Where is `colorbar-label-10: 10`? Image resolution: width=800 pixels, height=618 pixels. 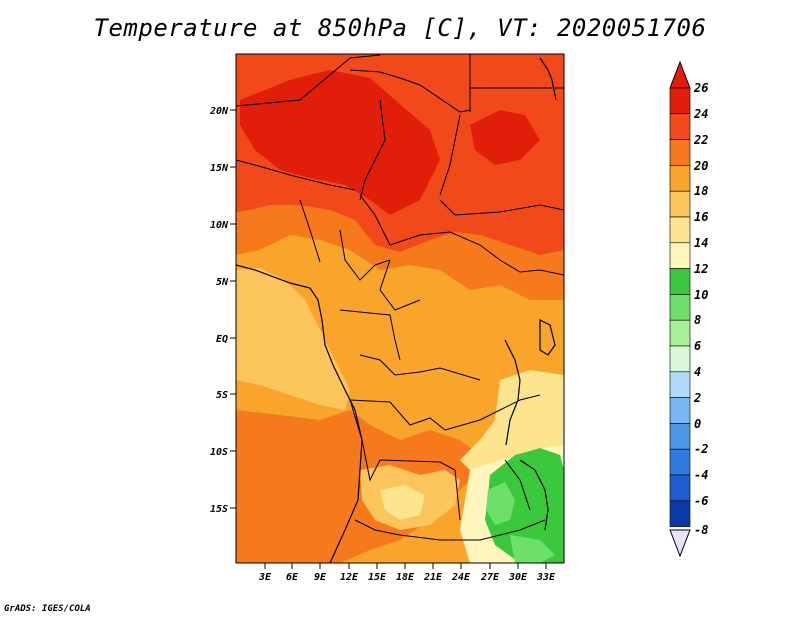
colorbar-label-10: 10 is located at coordinates (701, 295).